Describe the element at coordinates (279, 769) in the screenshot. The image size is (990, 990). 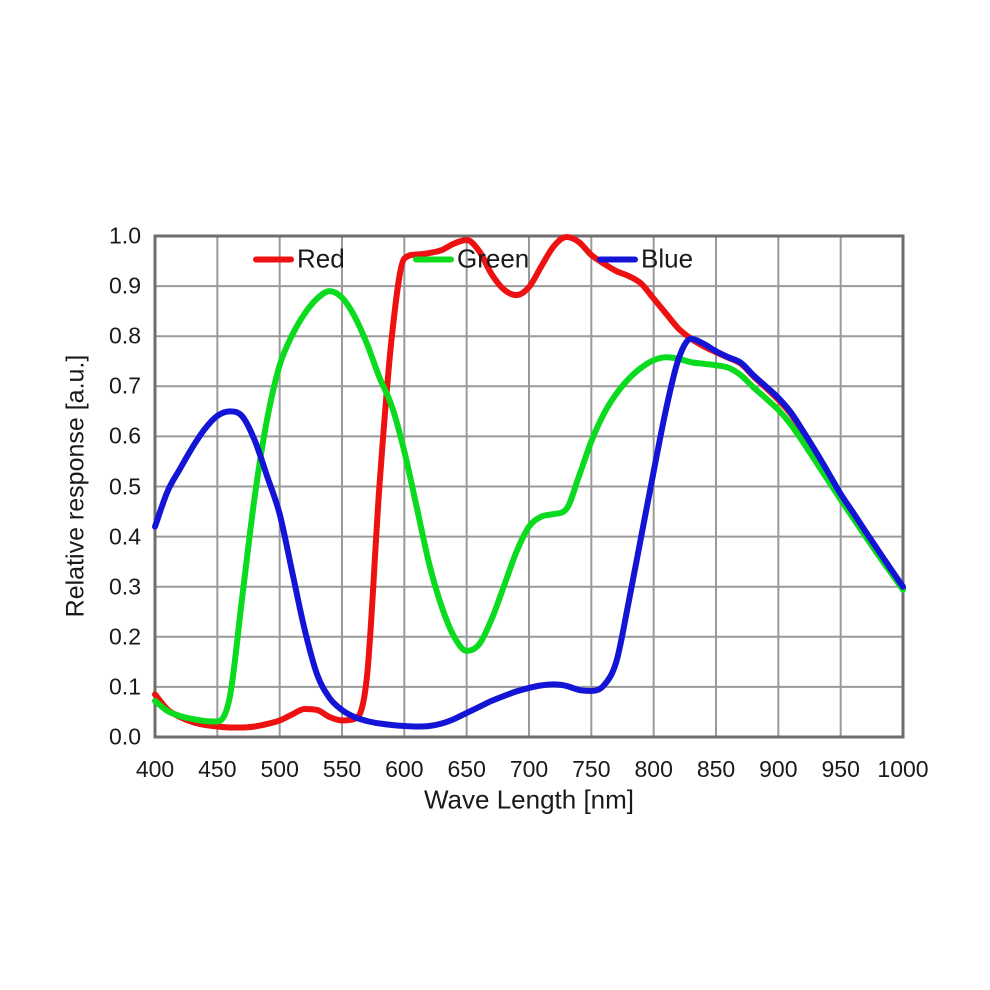
I see `x-tick-500: 500` at that location.